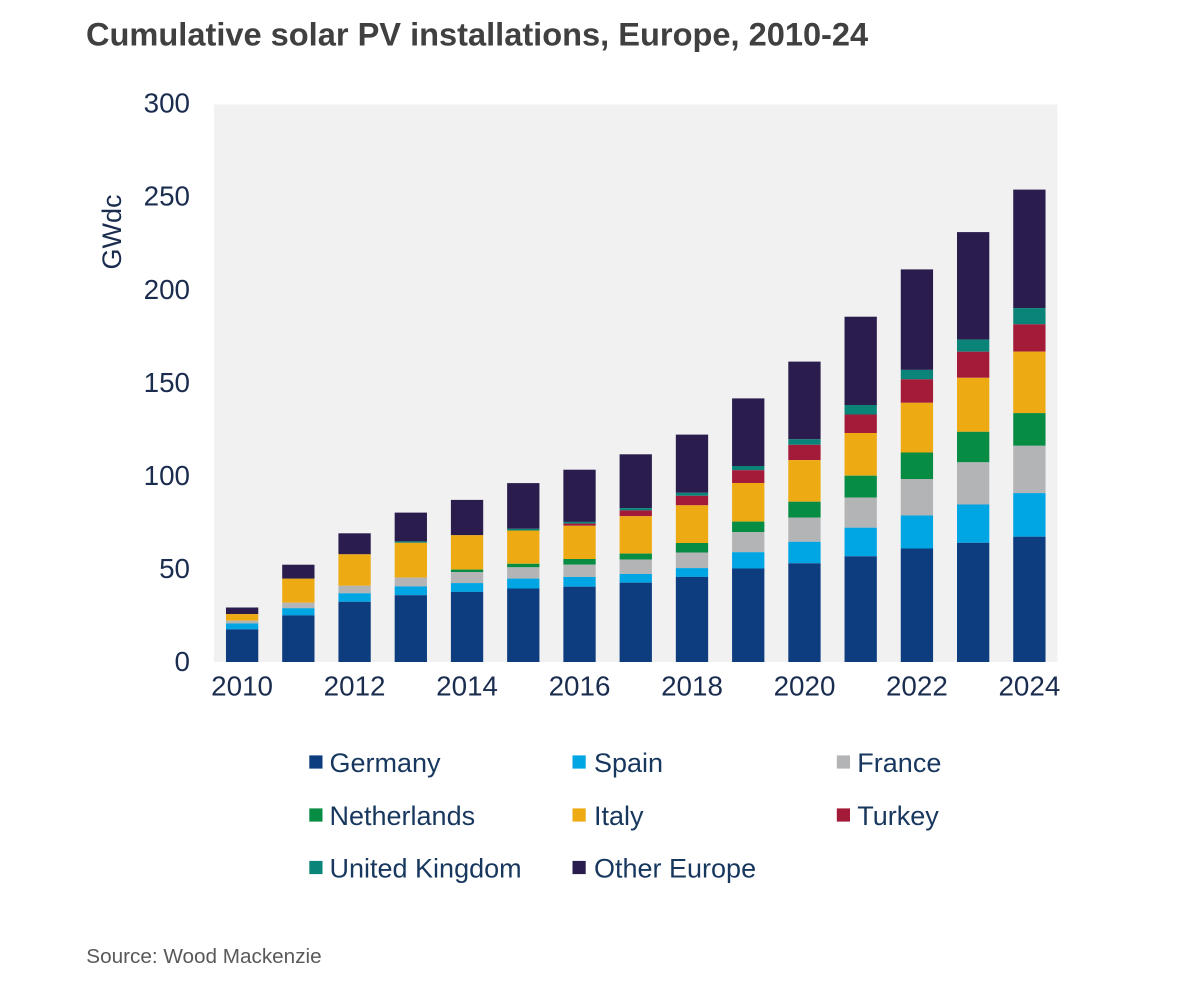  What do you see at coordinates (386, 763) in the screenshot?
I see `svg-text: Germany` at bounding box center [386, 763].